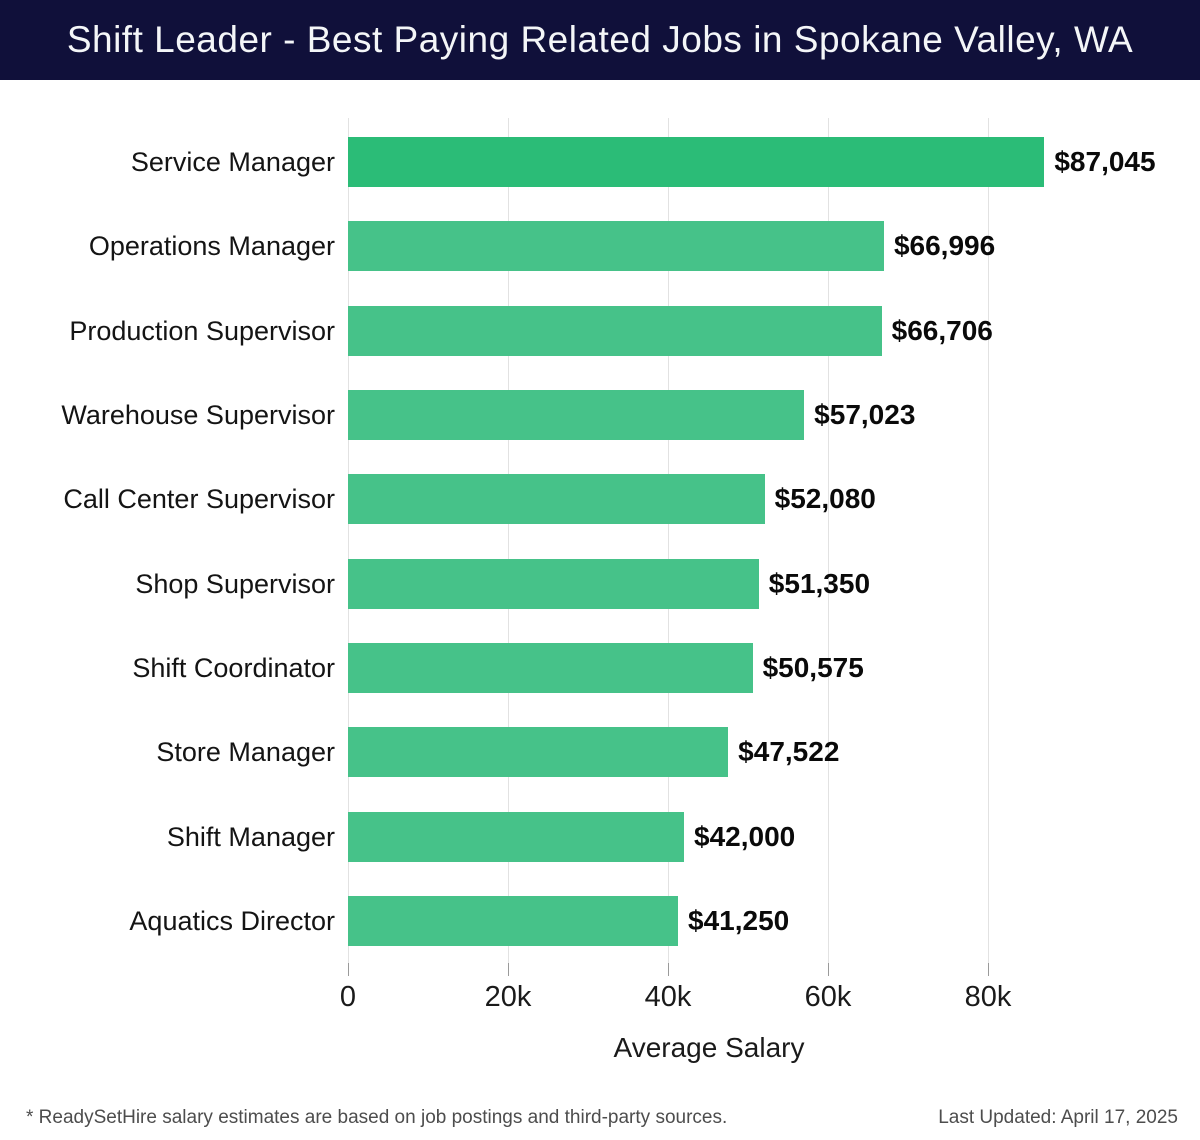 This screenshot has width=1200, height=1140. Describe the element at coordinates (1058, 1117) in the screenshot. I see `last-updated: Last Updated: April 17, 2025` at that location.